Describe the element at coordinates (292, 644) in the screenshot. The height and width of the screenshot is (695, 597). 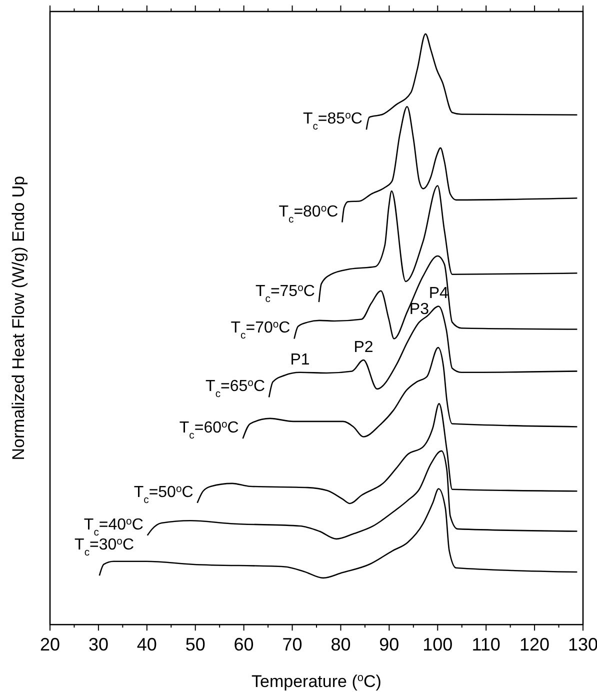
I see `x-tick-label: 70` at that location.